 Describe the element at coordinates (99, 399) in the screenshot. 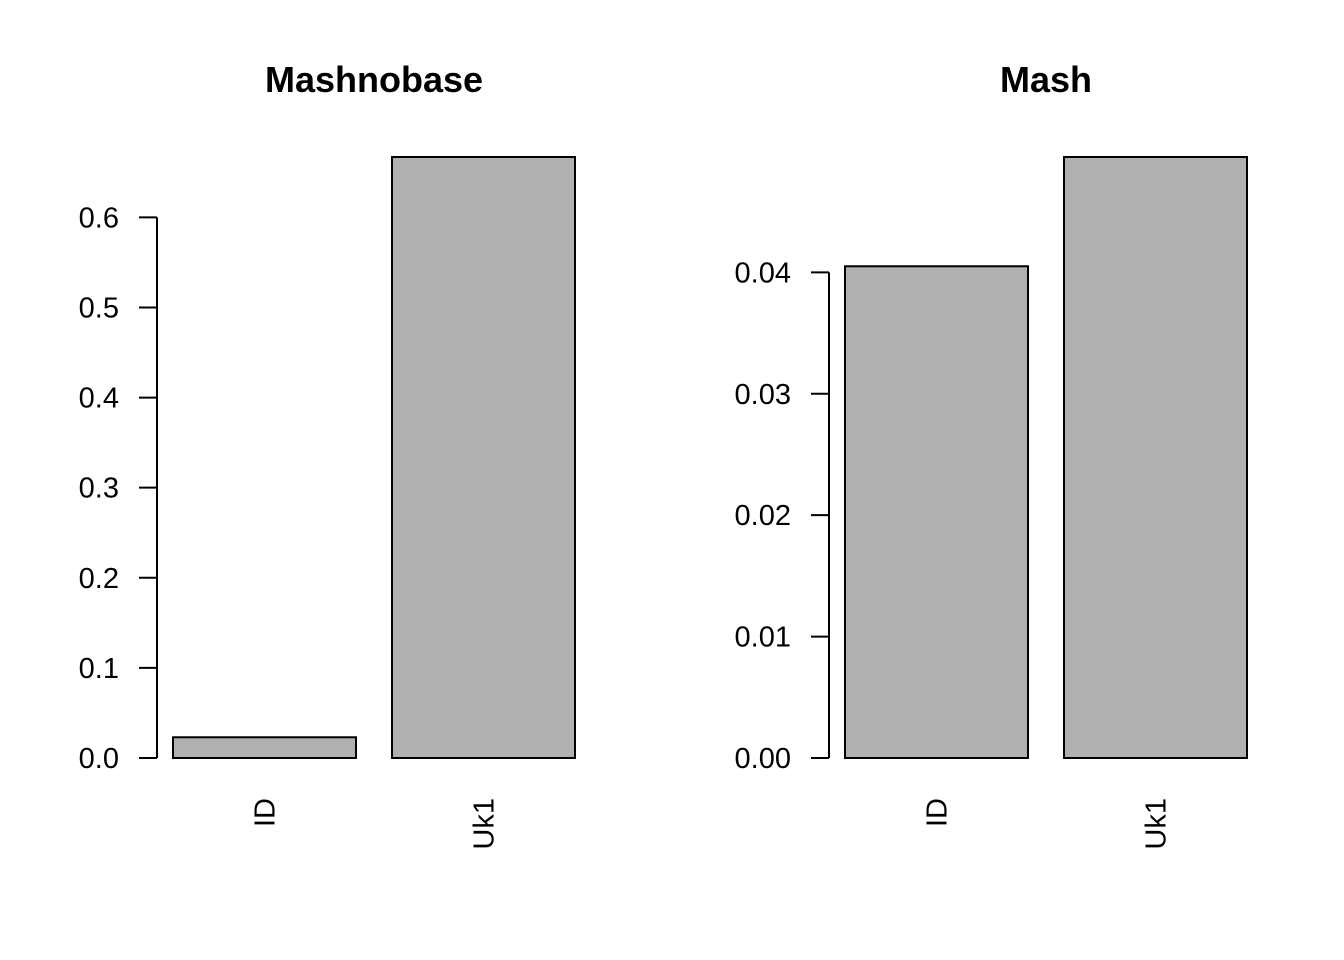

I see `y-tick-label: 0.4` at that location.